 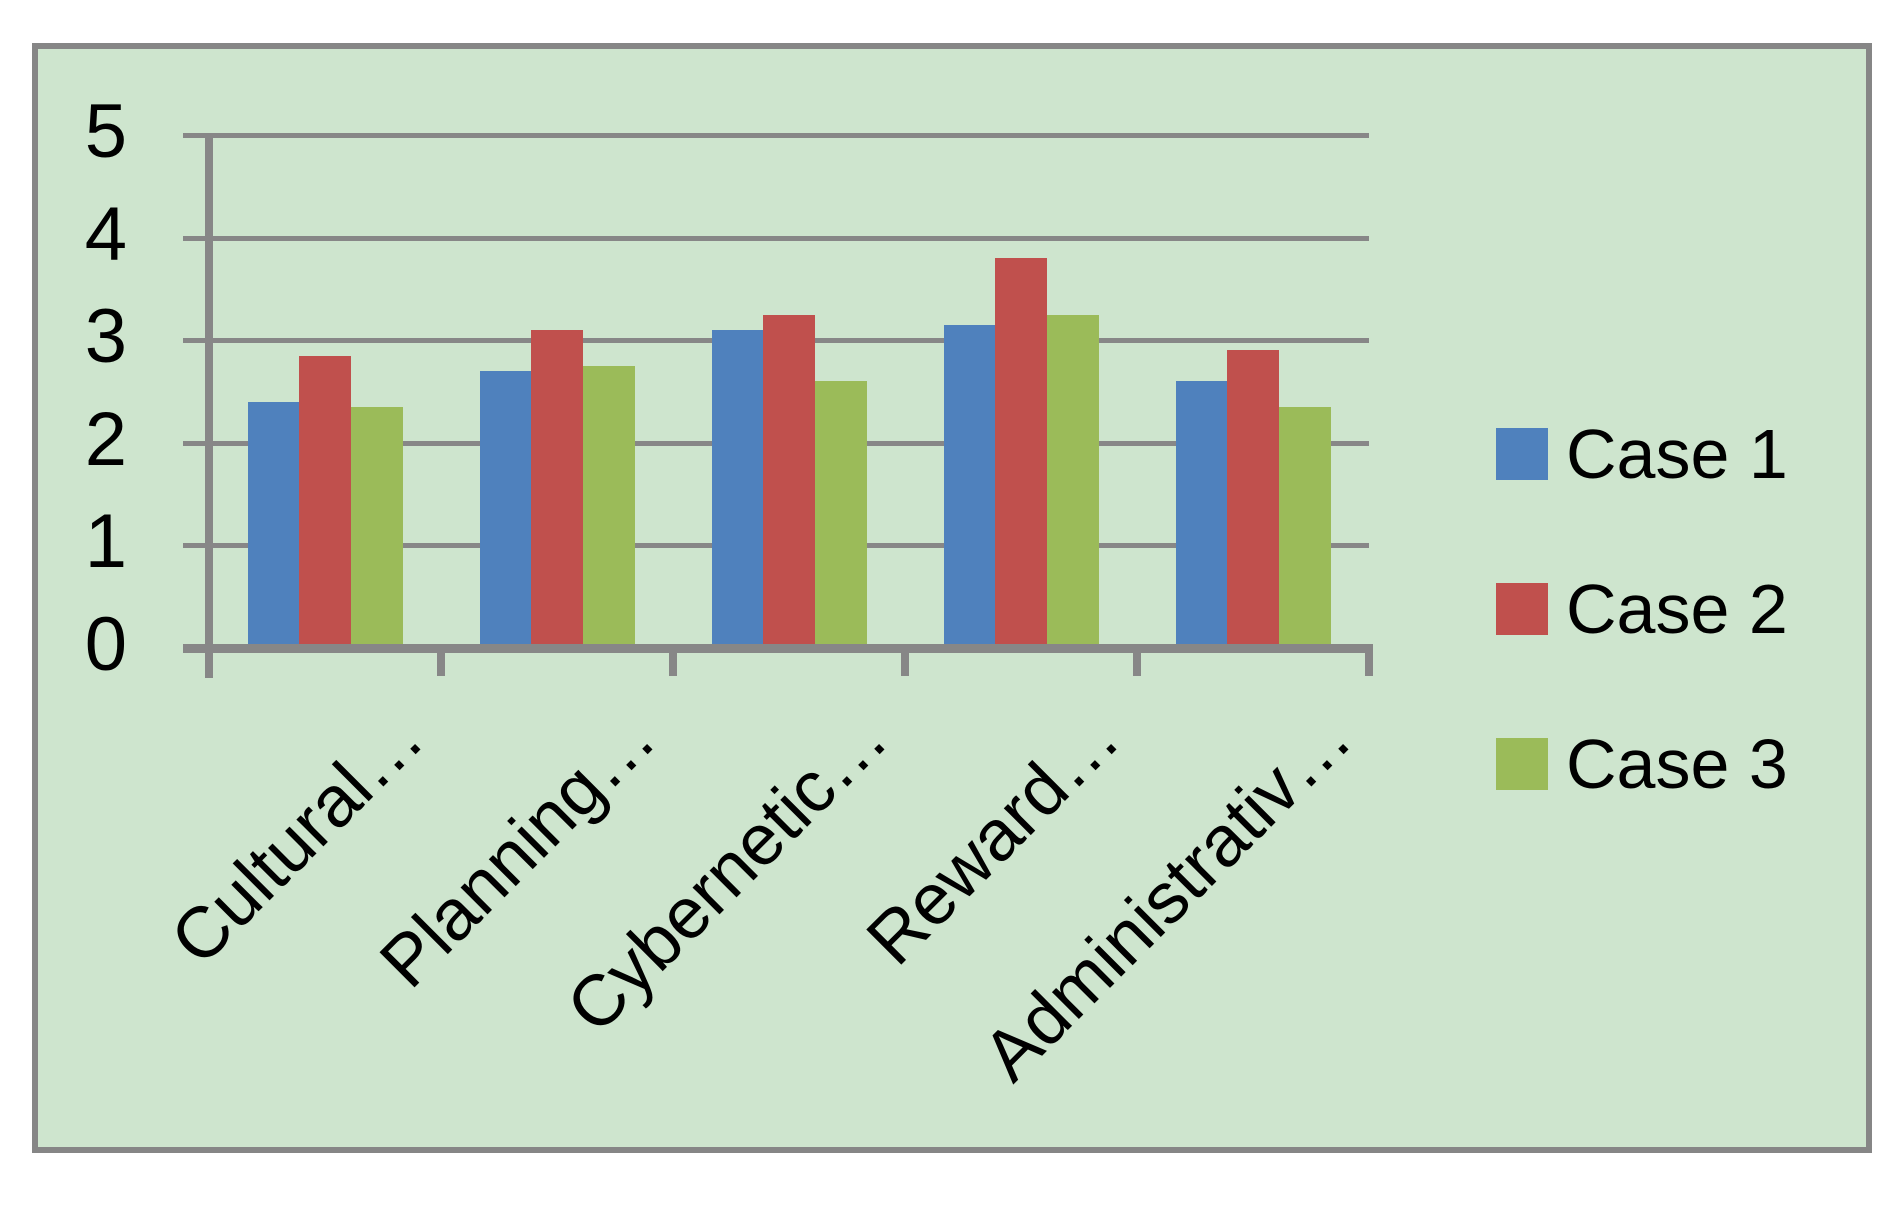 I want to click on y-axis-line, so click(x=209, y=405).